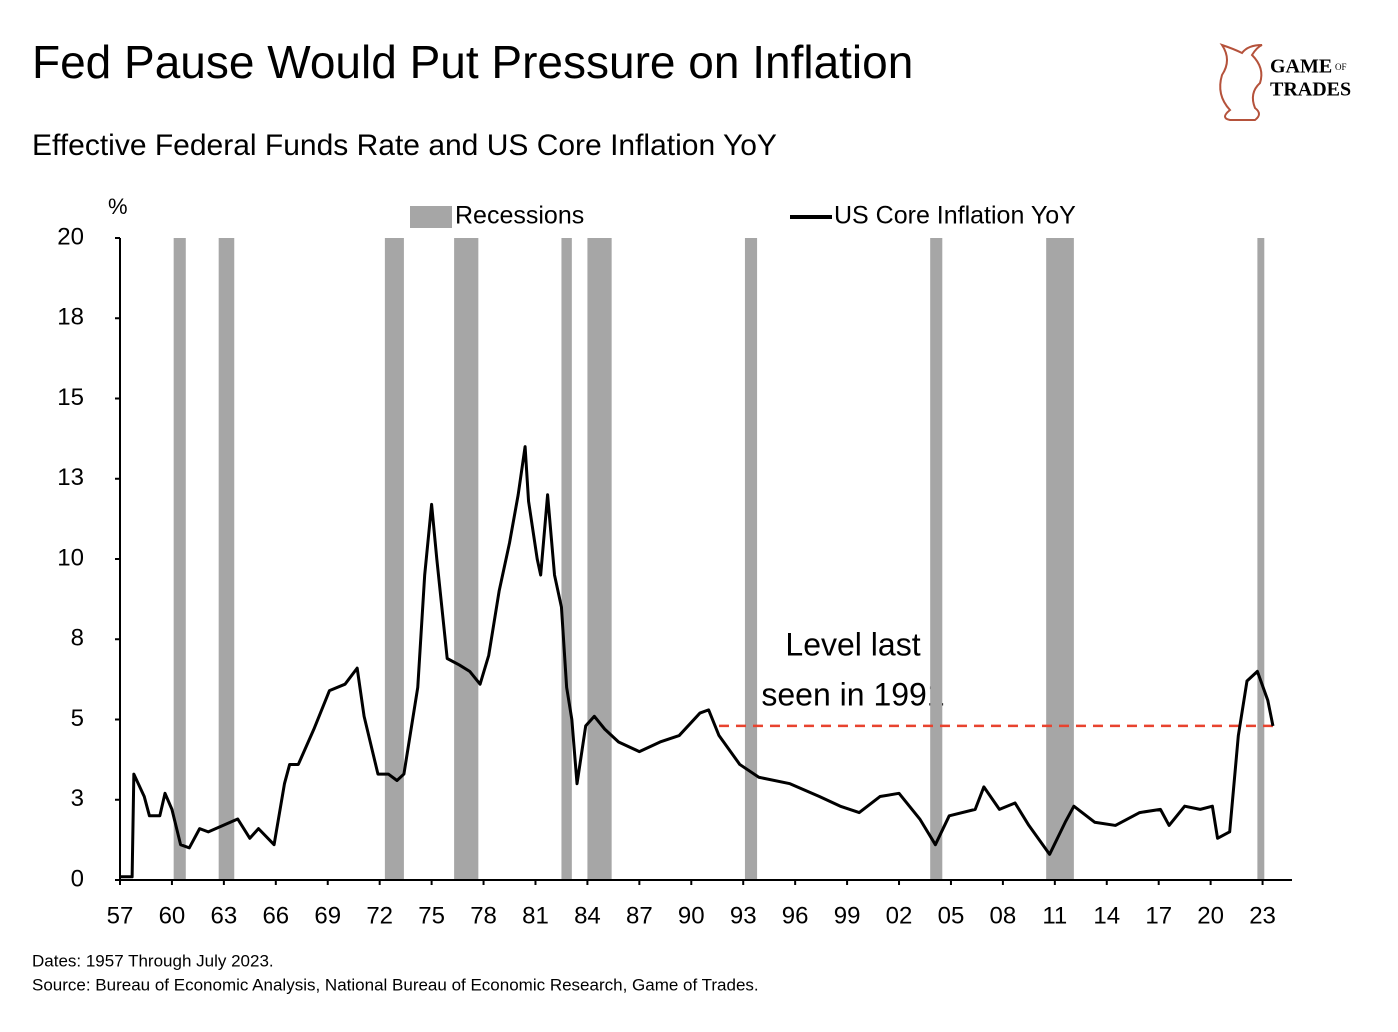  I want to click on x-tick-label: 57, so click(120, 915).